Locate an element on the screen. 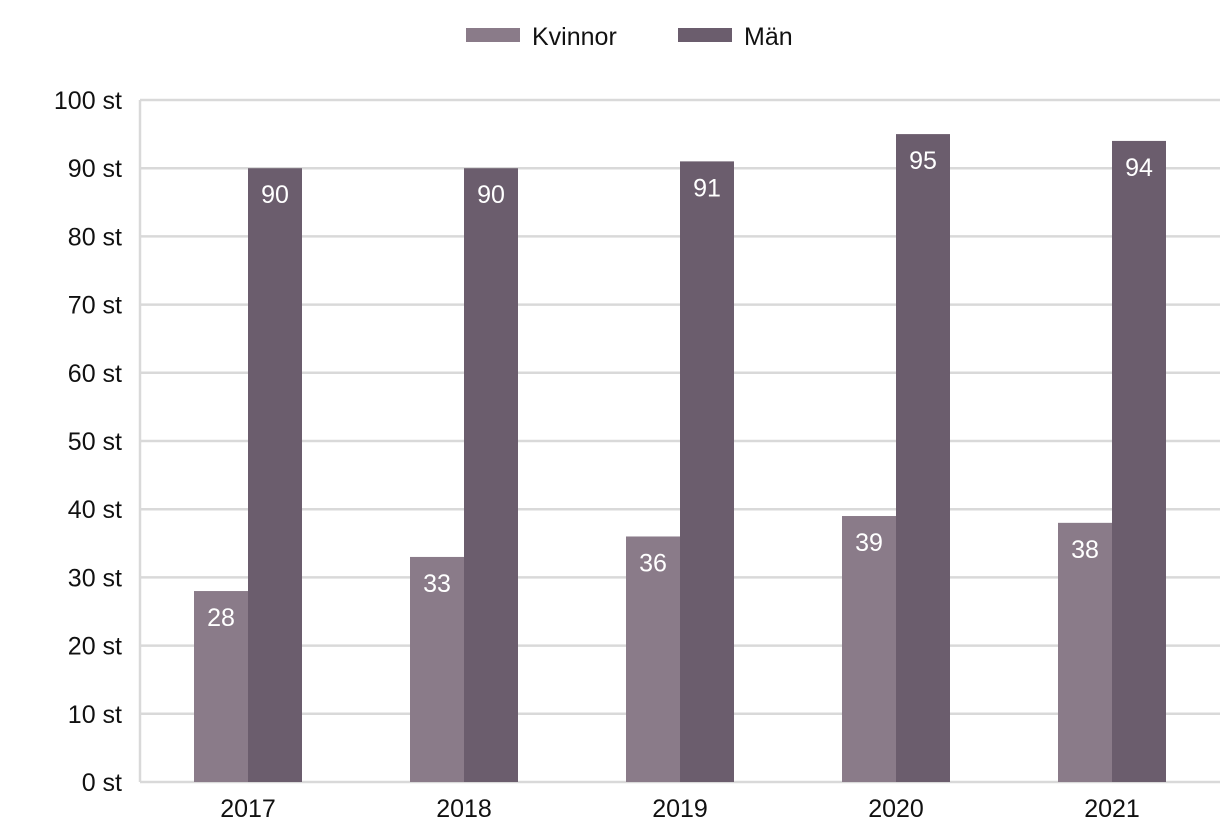  x-tick-label: 2017 is located at coordinates (248, 809).